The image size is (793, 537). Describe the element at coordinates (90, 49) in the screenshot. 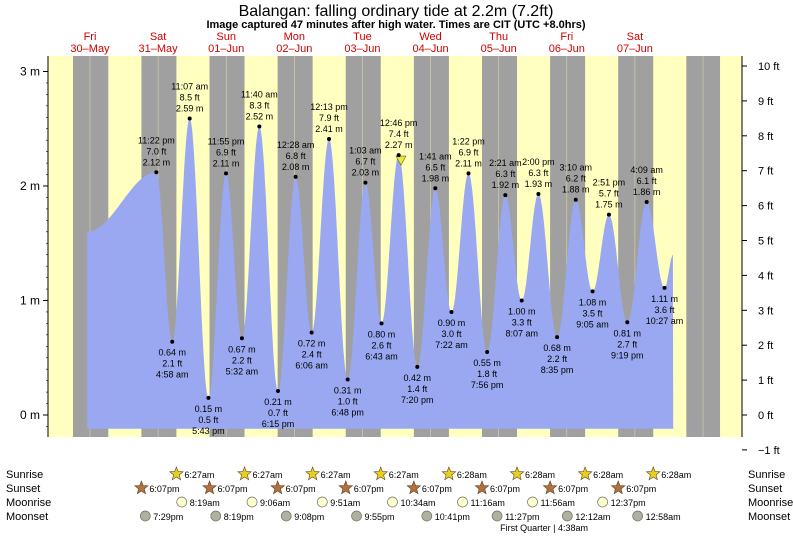

I see `day-label-date-0: 30–May` at that location.